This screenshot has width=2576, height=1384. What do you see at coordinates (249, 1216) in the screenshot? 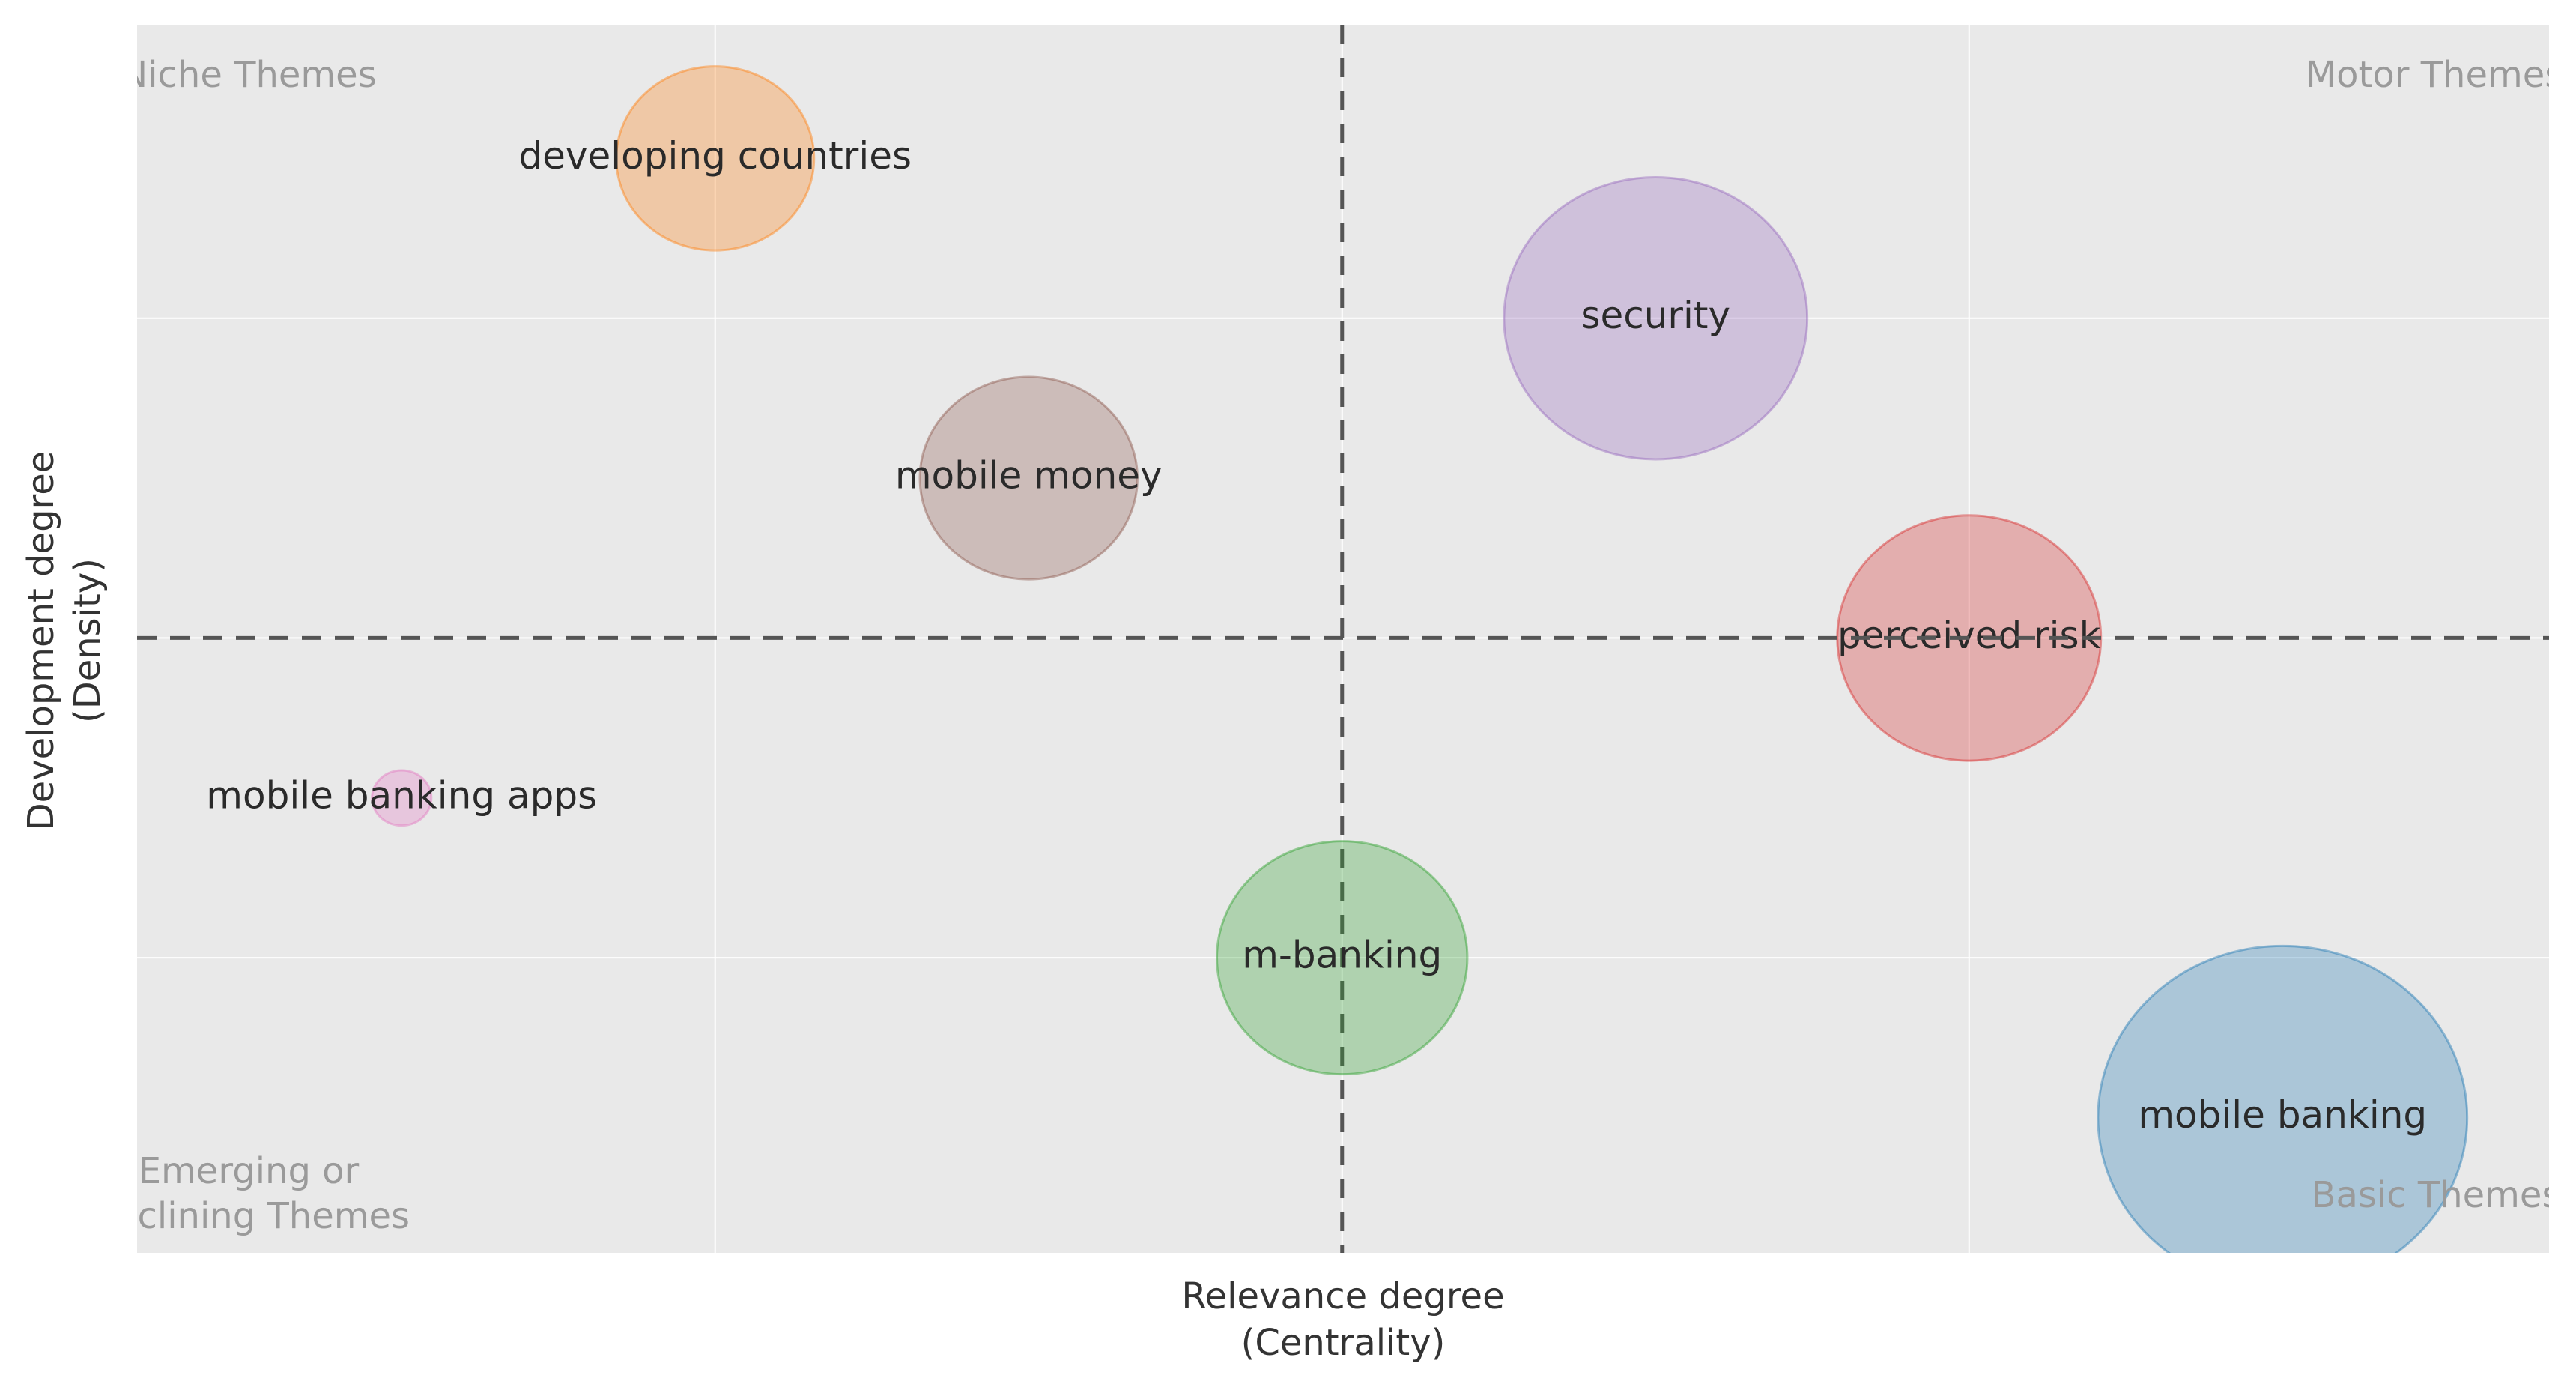
I see `quadrant-label: Declining Themes` at bounding box center [249, 1216].